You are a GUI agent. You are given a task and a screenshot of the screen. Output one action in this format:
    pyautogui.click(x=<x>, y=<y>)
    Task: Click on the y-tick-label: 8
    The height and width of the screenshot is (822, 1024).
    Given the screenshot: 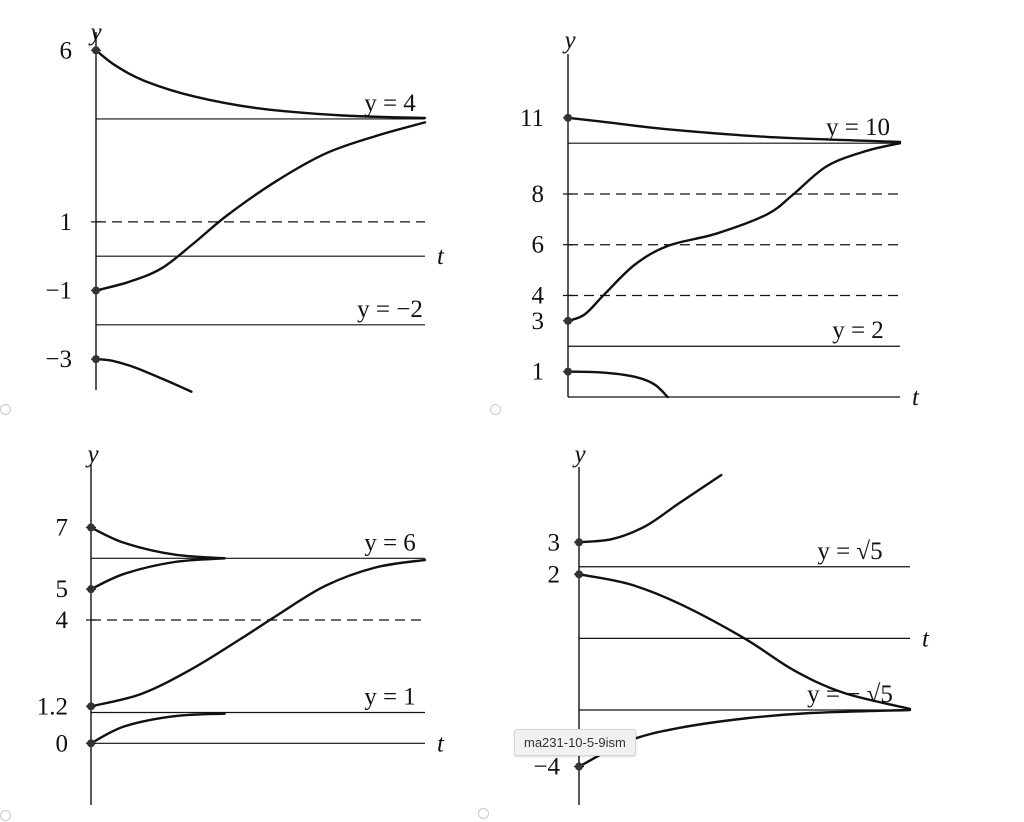 What is the action you would take?
    pyautogui.click(x=538, y=194)
    